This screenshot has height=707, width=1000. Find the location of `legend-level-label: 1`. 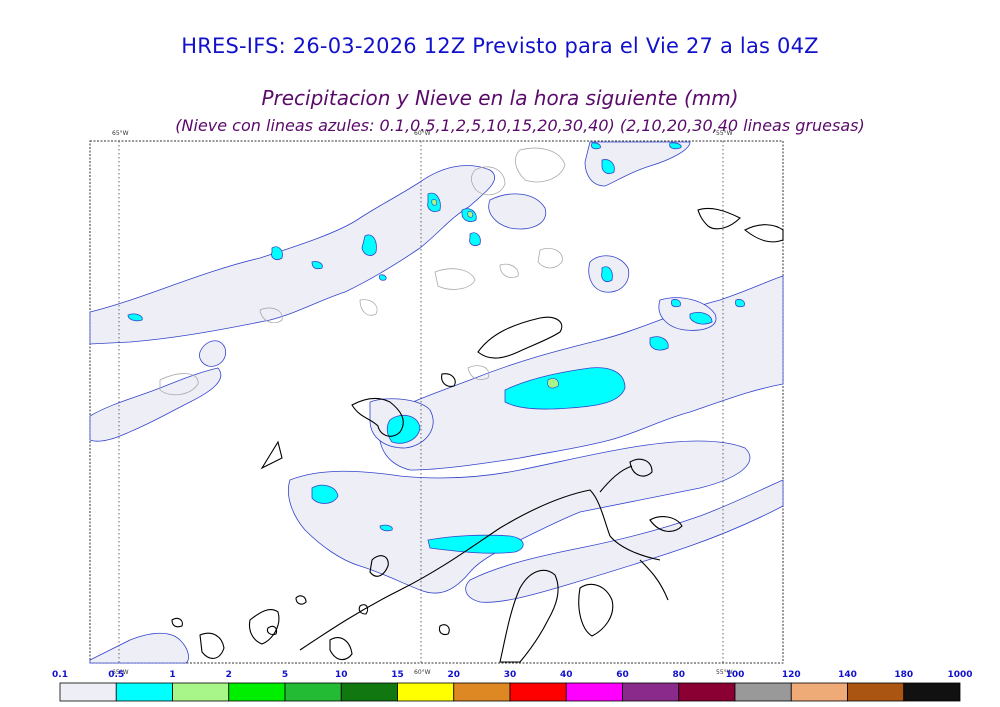

legend-level-label: 1 is located at coordinates (172, 675).